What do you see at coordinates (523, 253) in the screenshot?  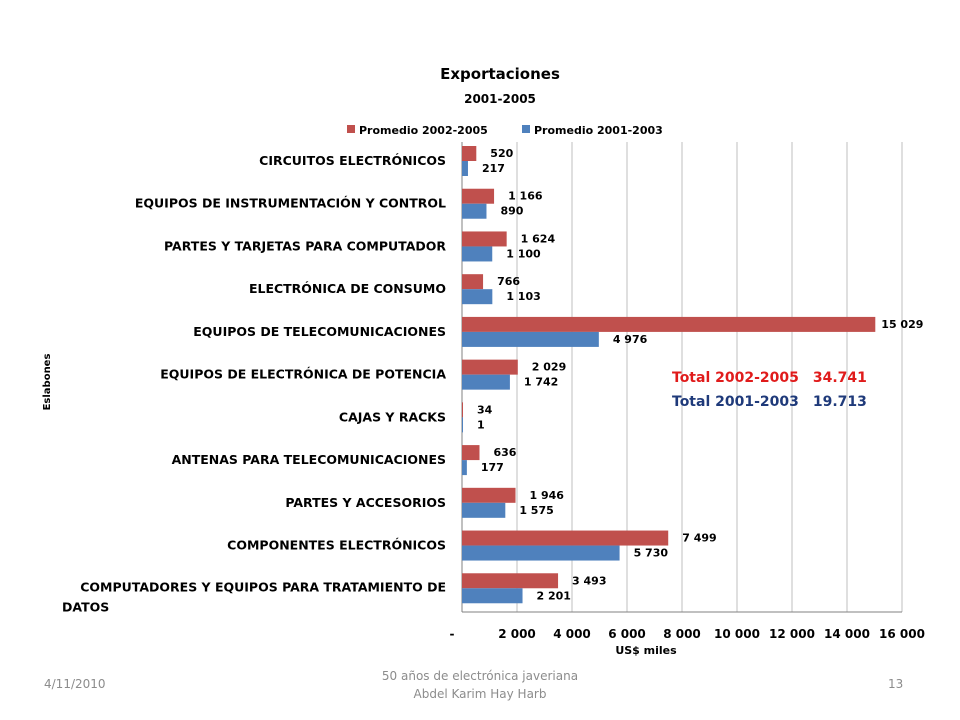 I see `data-label: 1 100` at bounding box center [523, 253].